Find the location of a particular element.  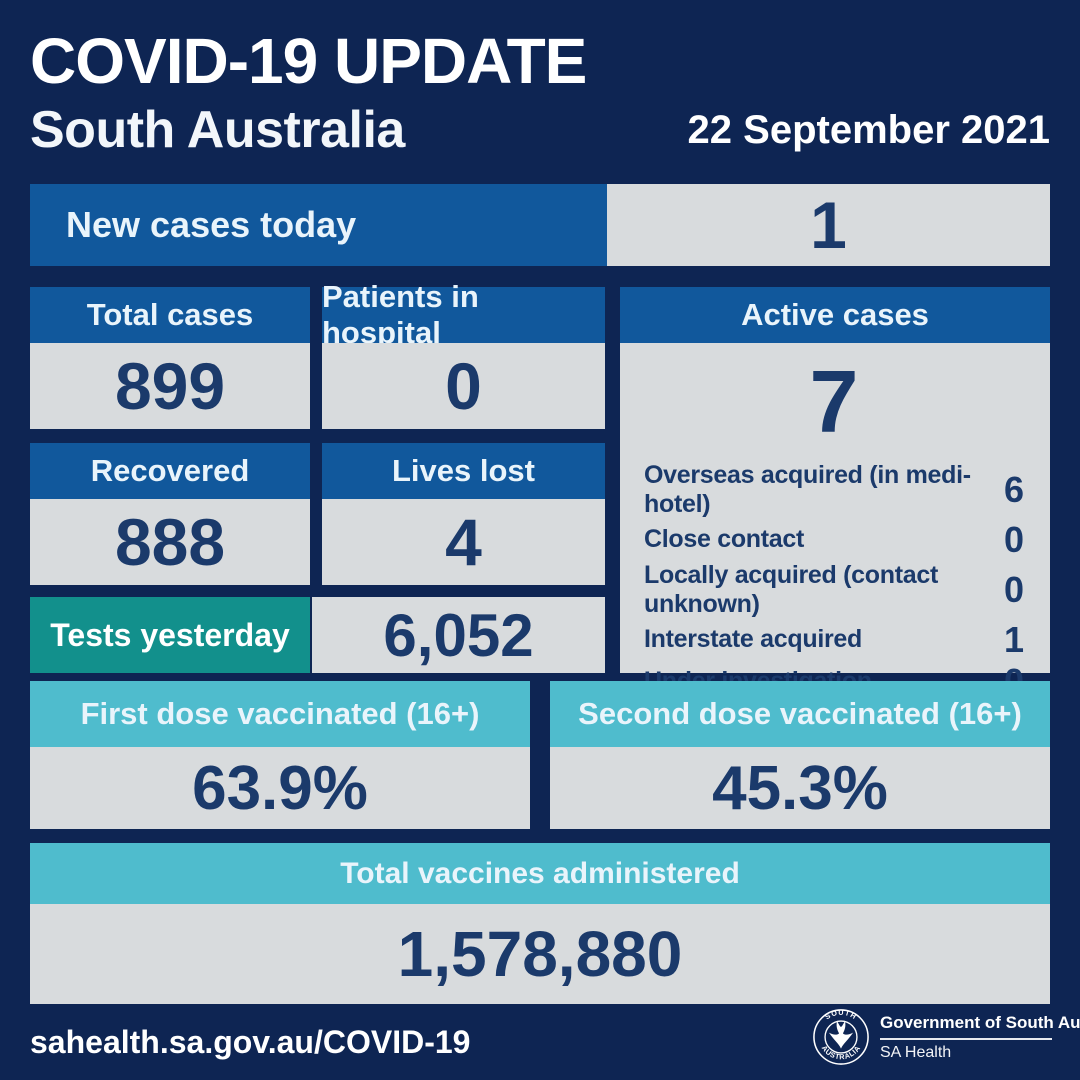

svg-text: SOUTH is located at coordinates (840, 1014).